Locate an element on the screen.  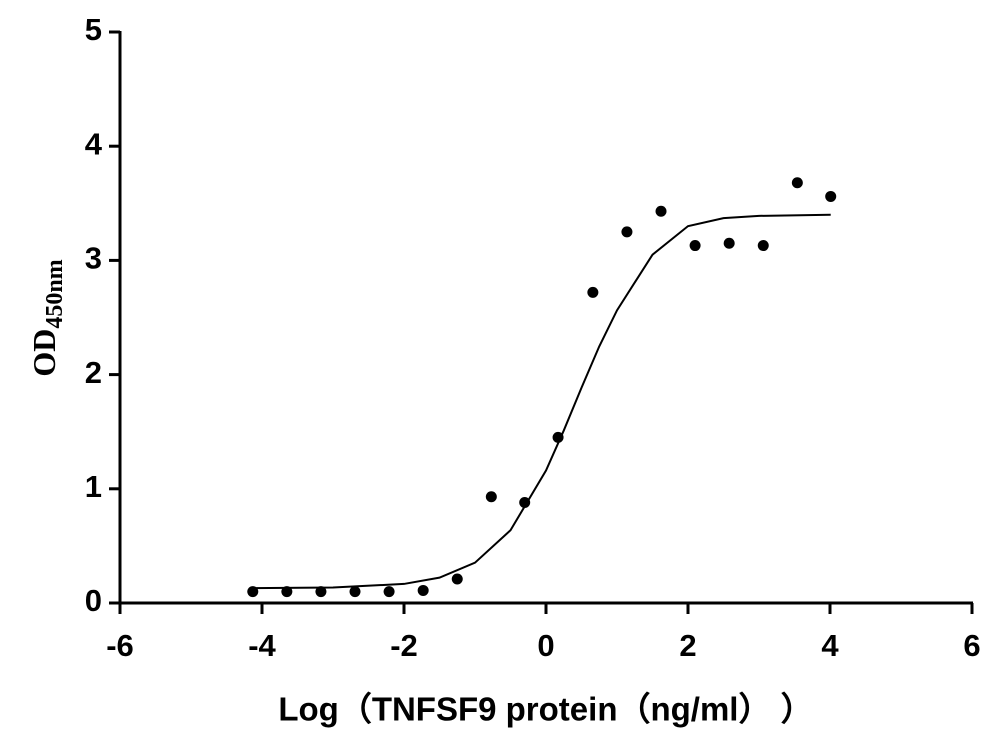
x-tick-label: -4 is located at coordinates (262, 645).